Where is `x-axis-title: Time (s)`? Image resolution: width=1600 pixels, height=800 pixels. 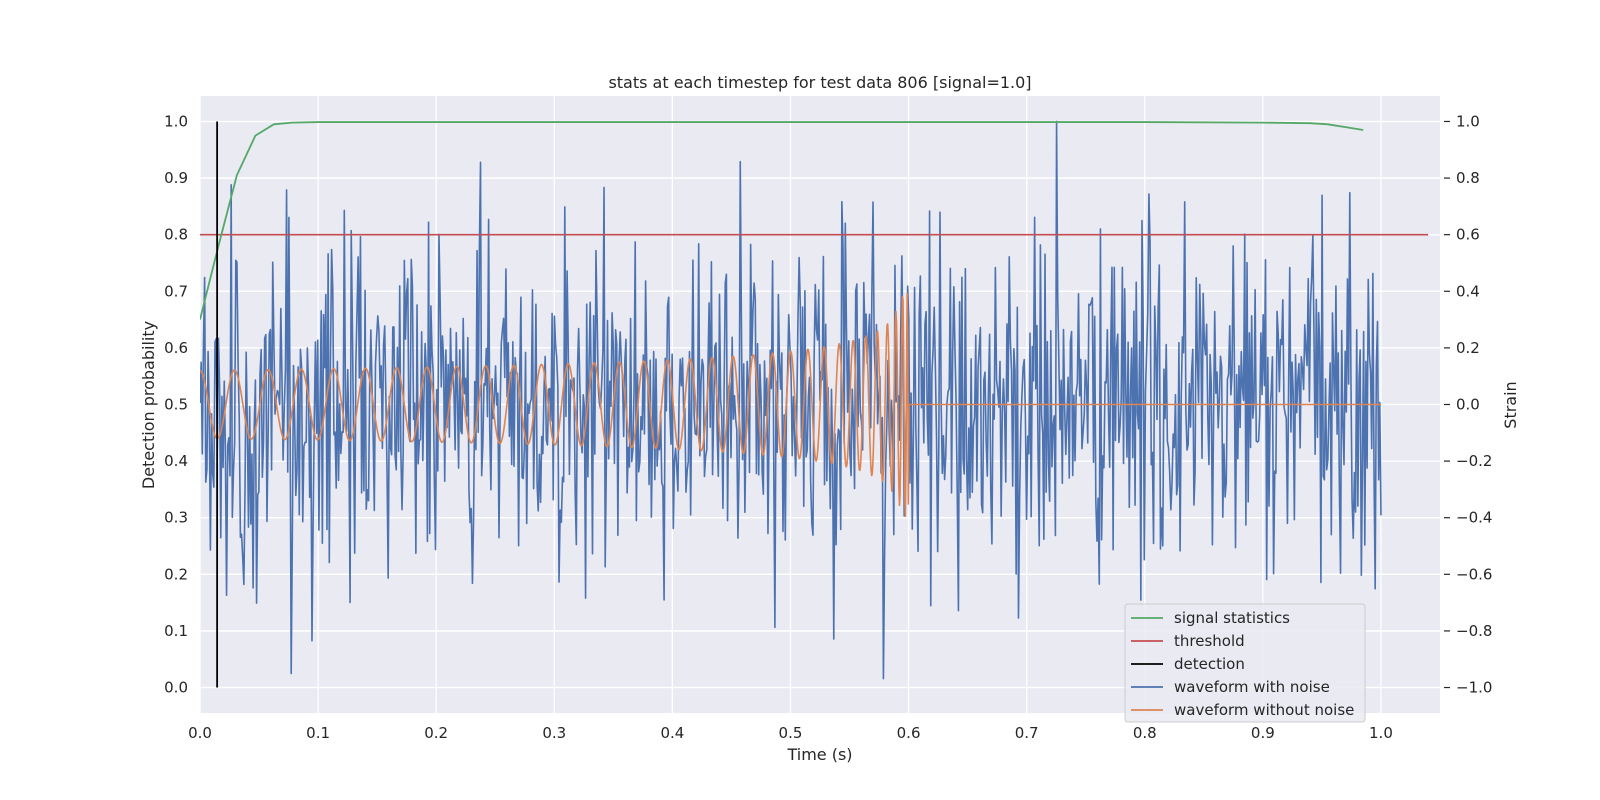
x-axis-title: Time (s) is located at coordinates (819, 754).